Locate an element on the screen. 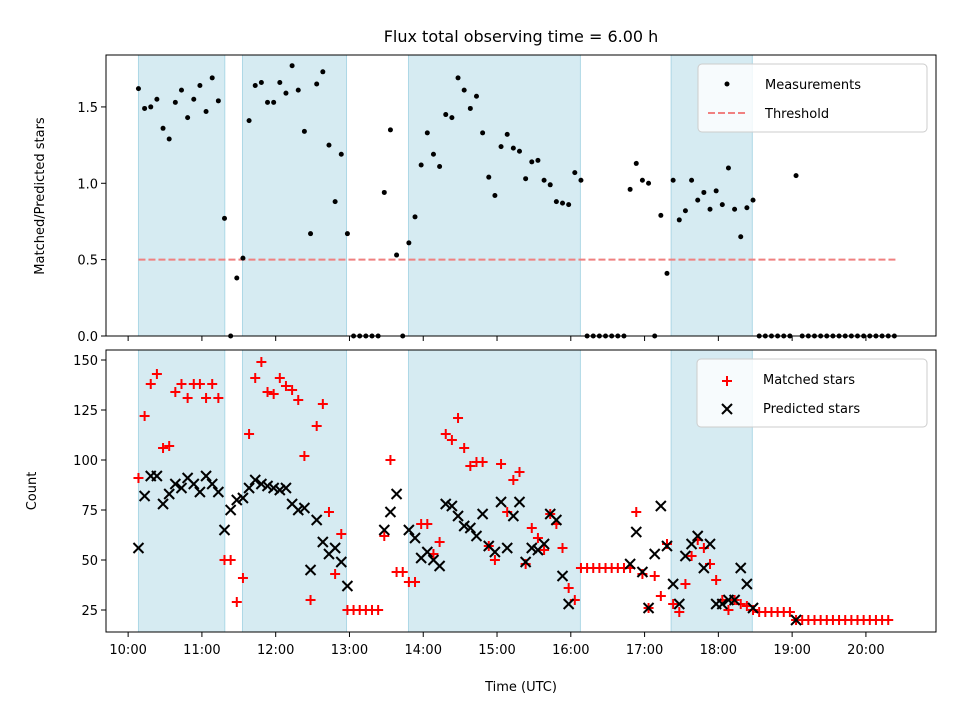 The width and height of the screenshot is (960, 720). x-tick-label: 14:00 is located at coordinates (423, 650).